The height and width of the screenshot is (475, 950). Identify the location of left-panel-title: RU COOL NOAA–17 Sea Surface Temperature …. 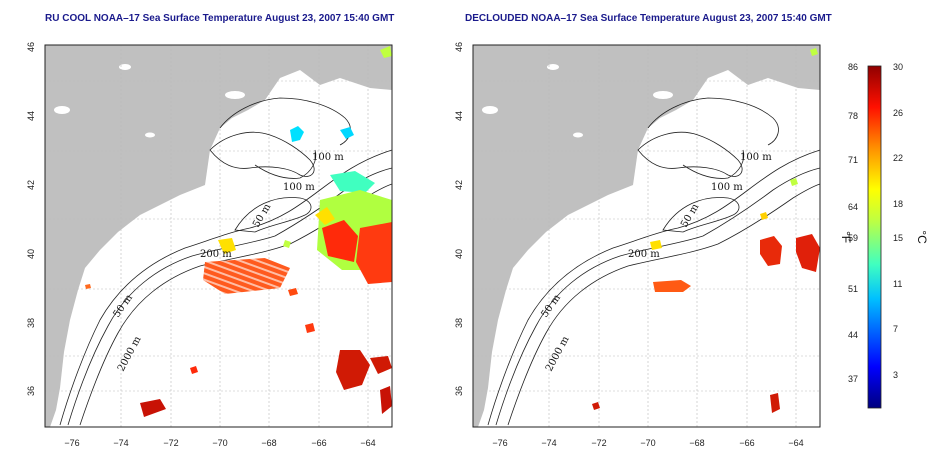
(219, 18).